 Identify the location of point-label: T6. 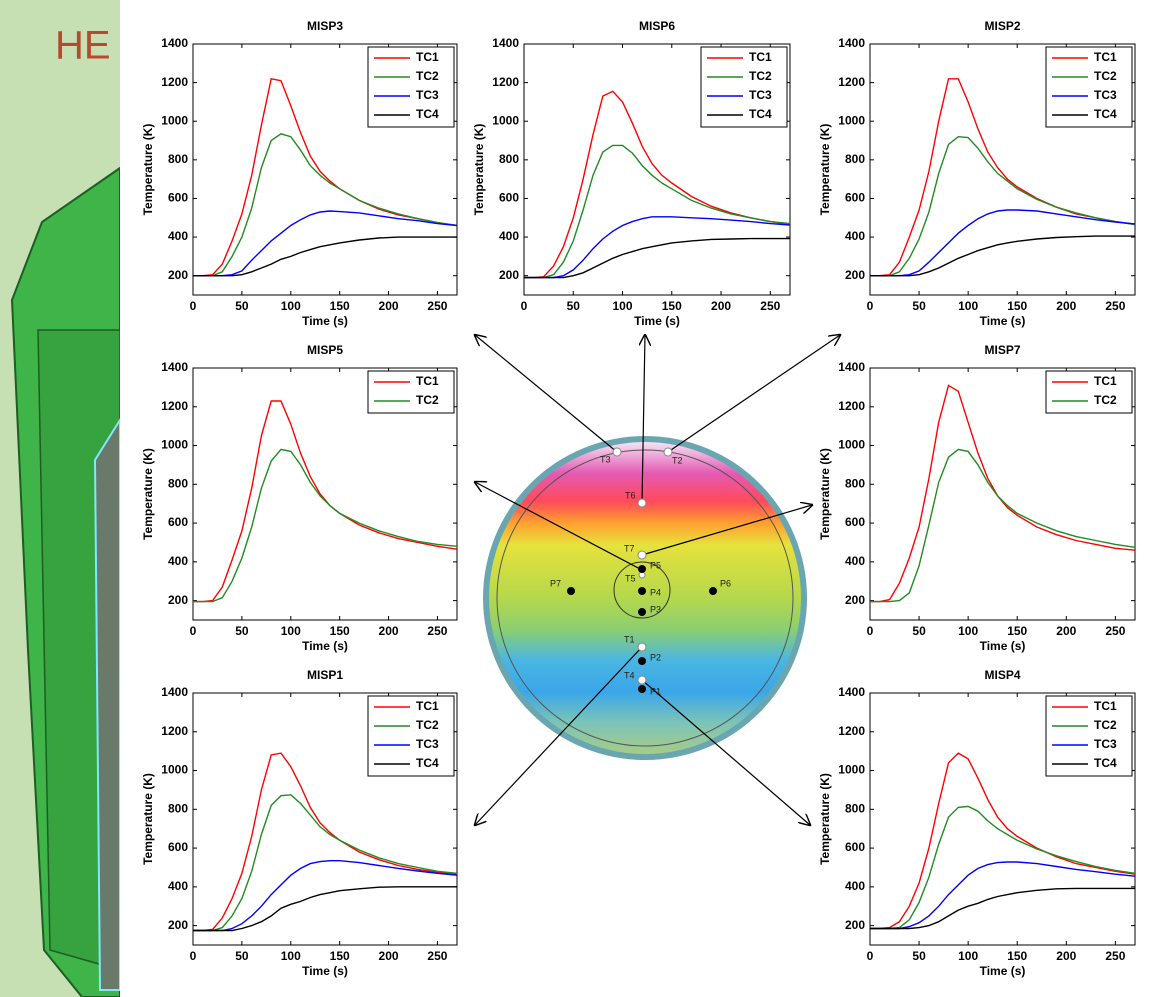
(630, 495).